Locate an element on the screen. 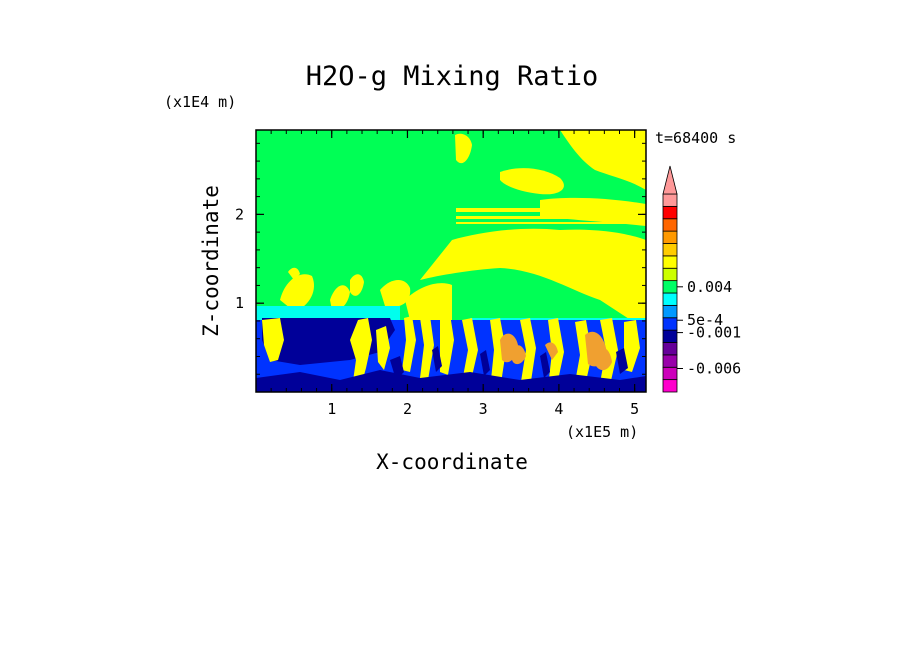  colorbar-label: 5e-4 is located at coordinates (705, 320).